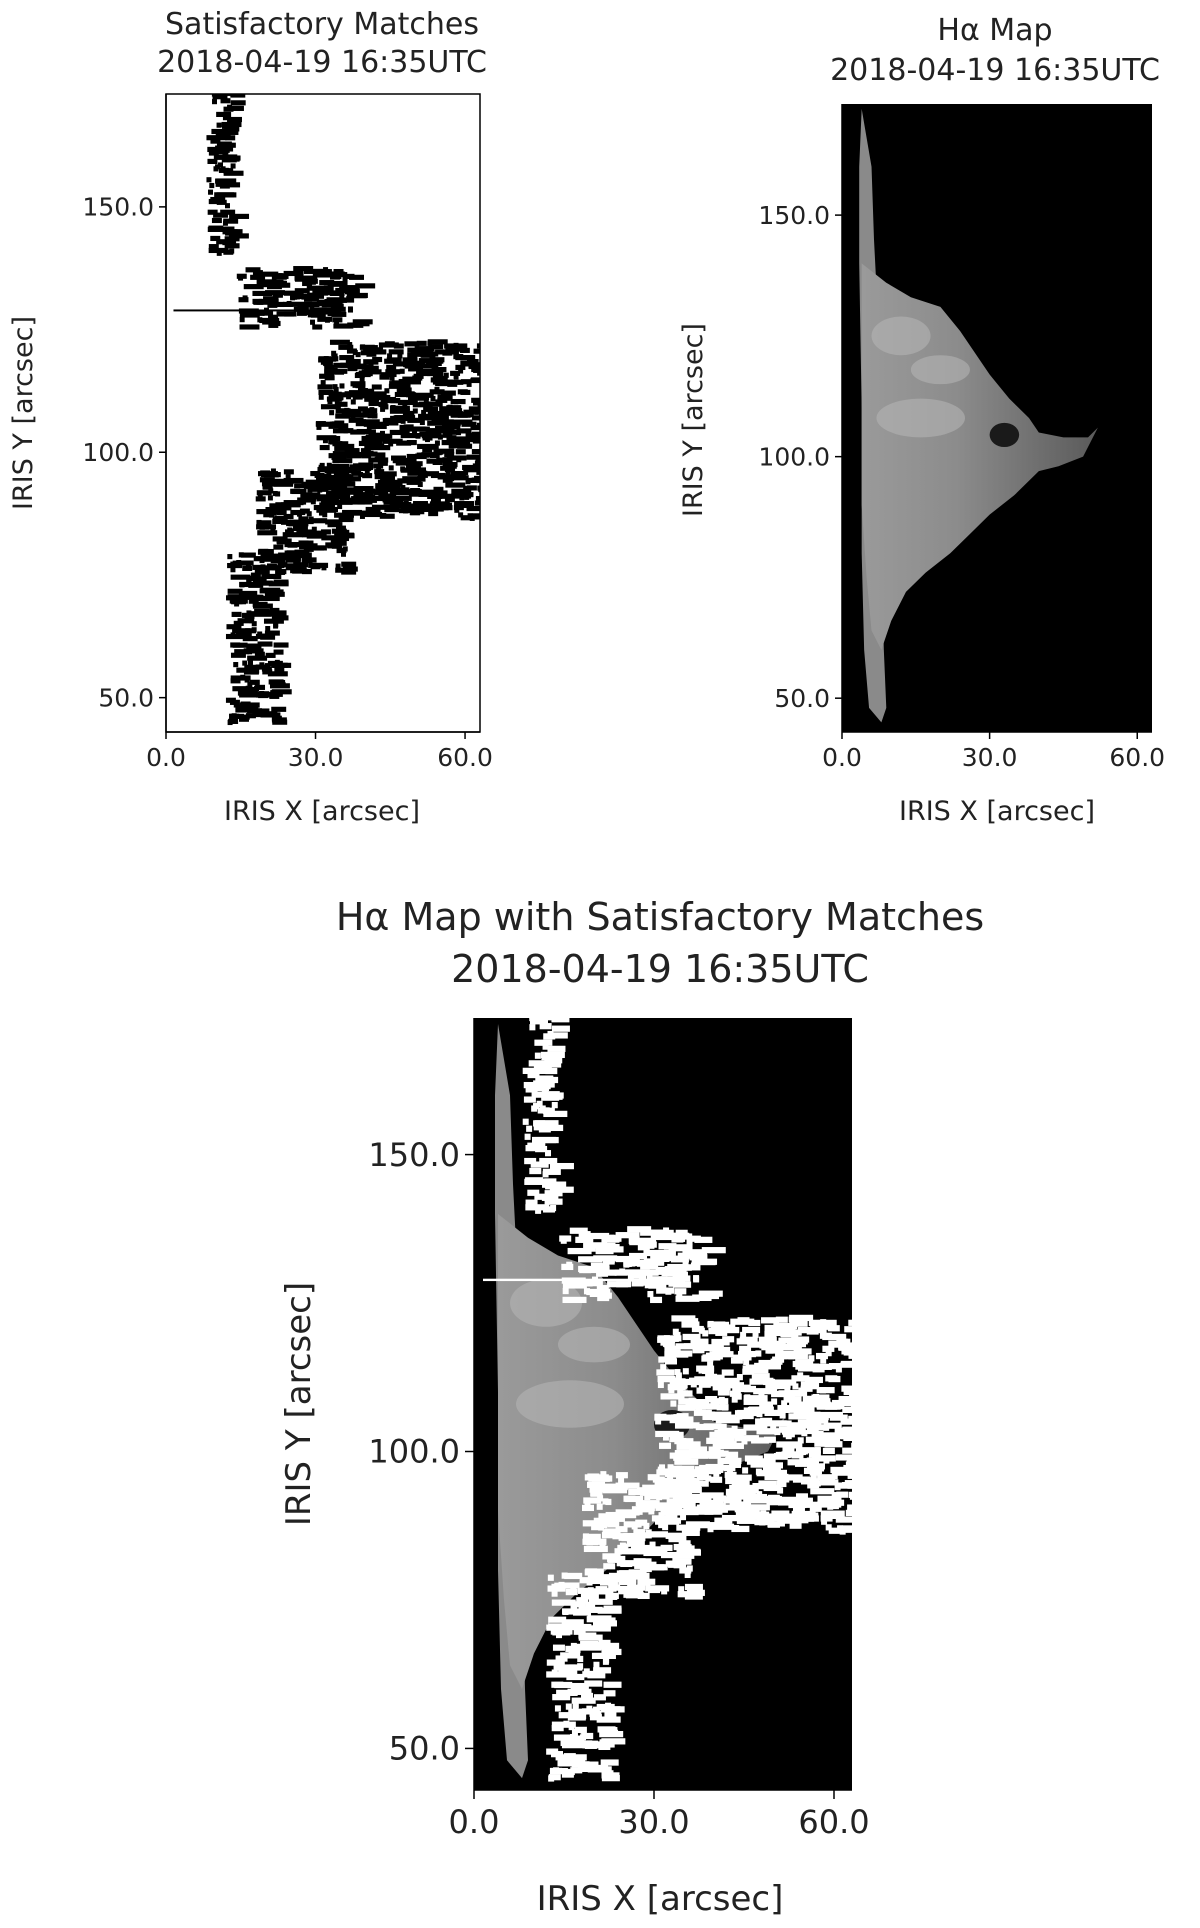 This screenshot has width=1200, height=1928. What do you see at coordinates (118, 207) in the screenshot?
I see `y-tick-label: 150.0` at bounding box center [118, 207].